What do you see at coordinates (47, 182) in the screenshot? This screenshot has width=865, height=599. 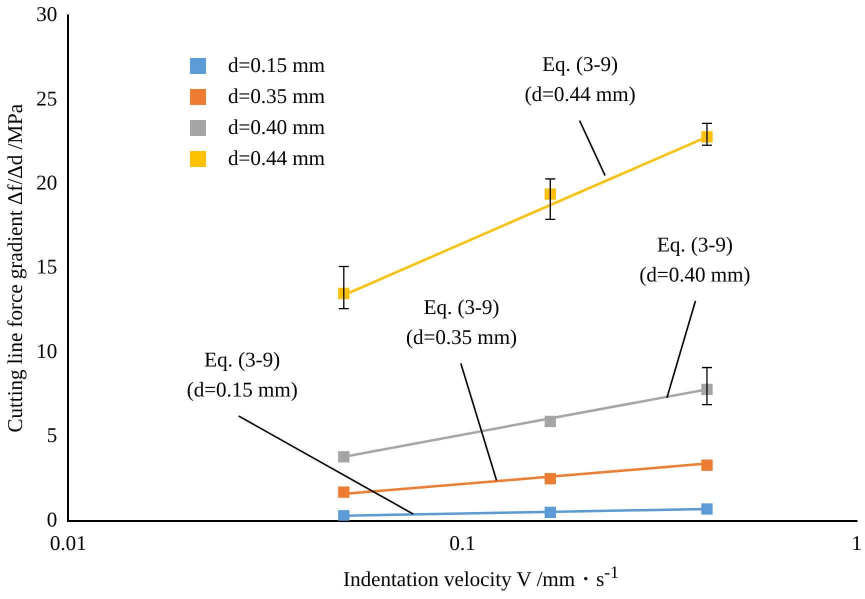 I see `y-tick-label: 20` at bounding box center [47, 182].